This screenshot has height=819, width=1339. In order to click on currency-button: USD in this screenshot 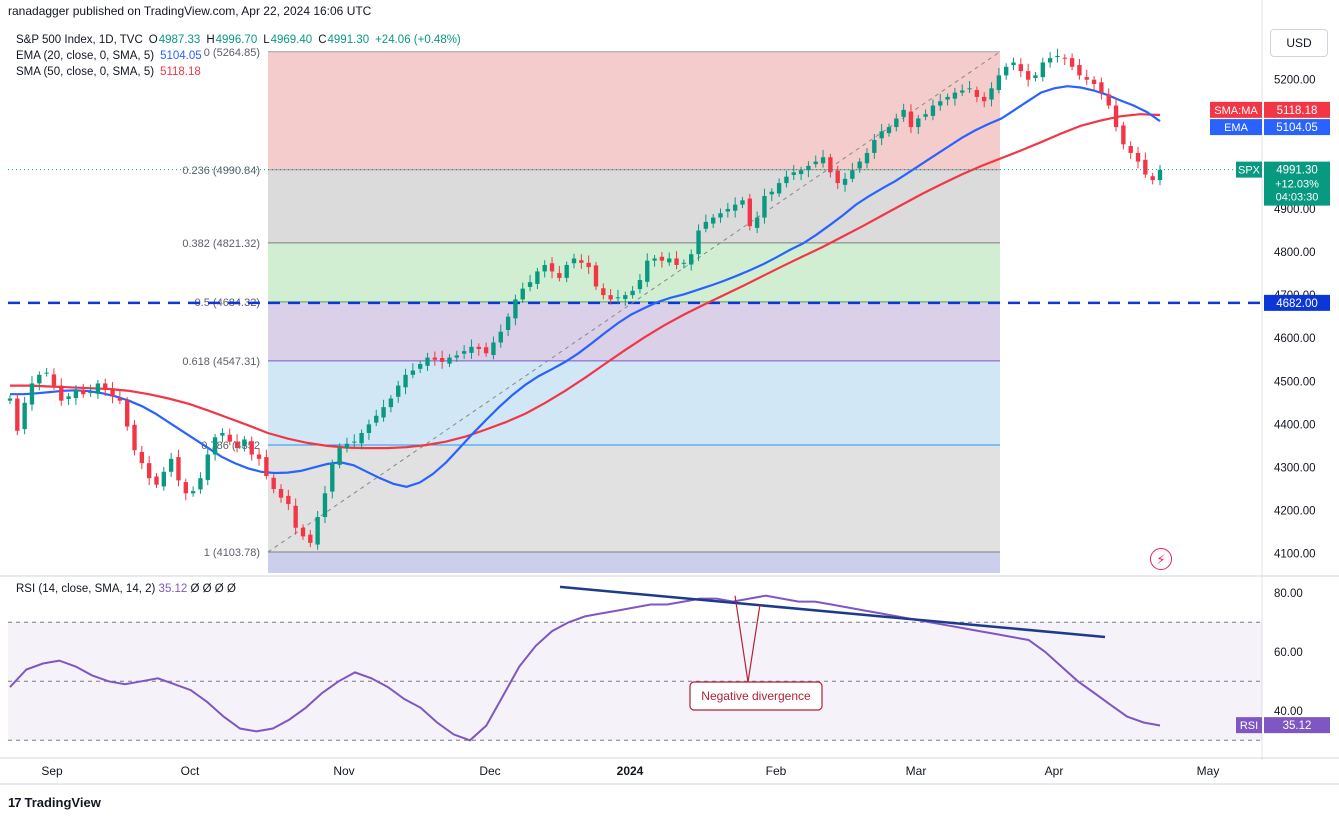, I will do `click(1299, 43)`.